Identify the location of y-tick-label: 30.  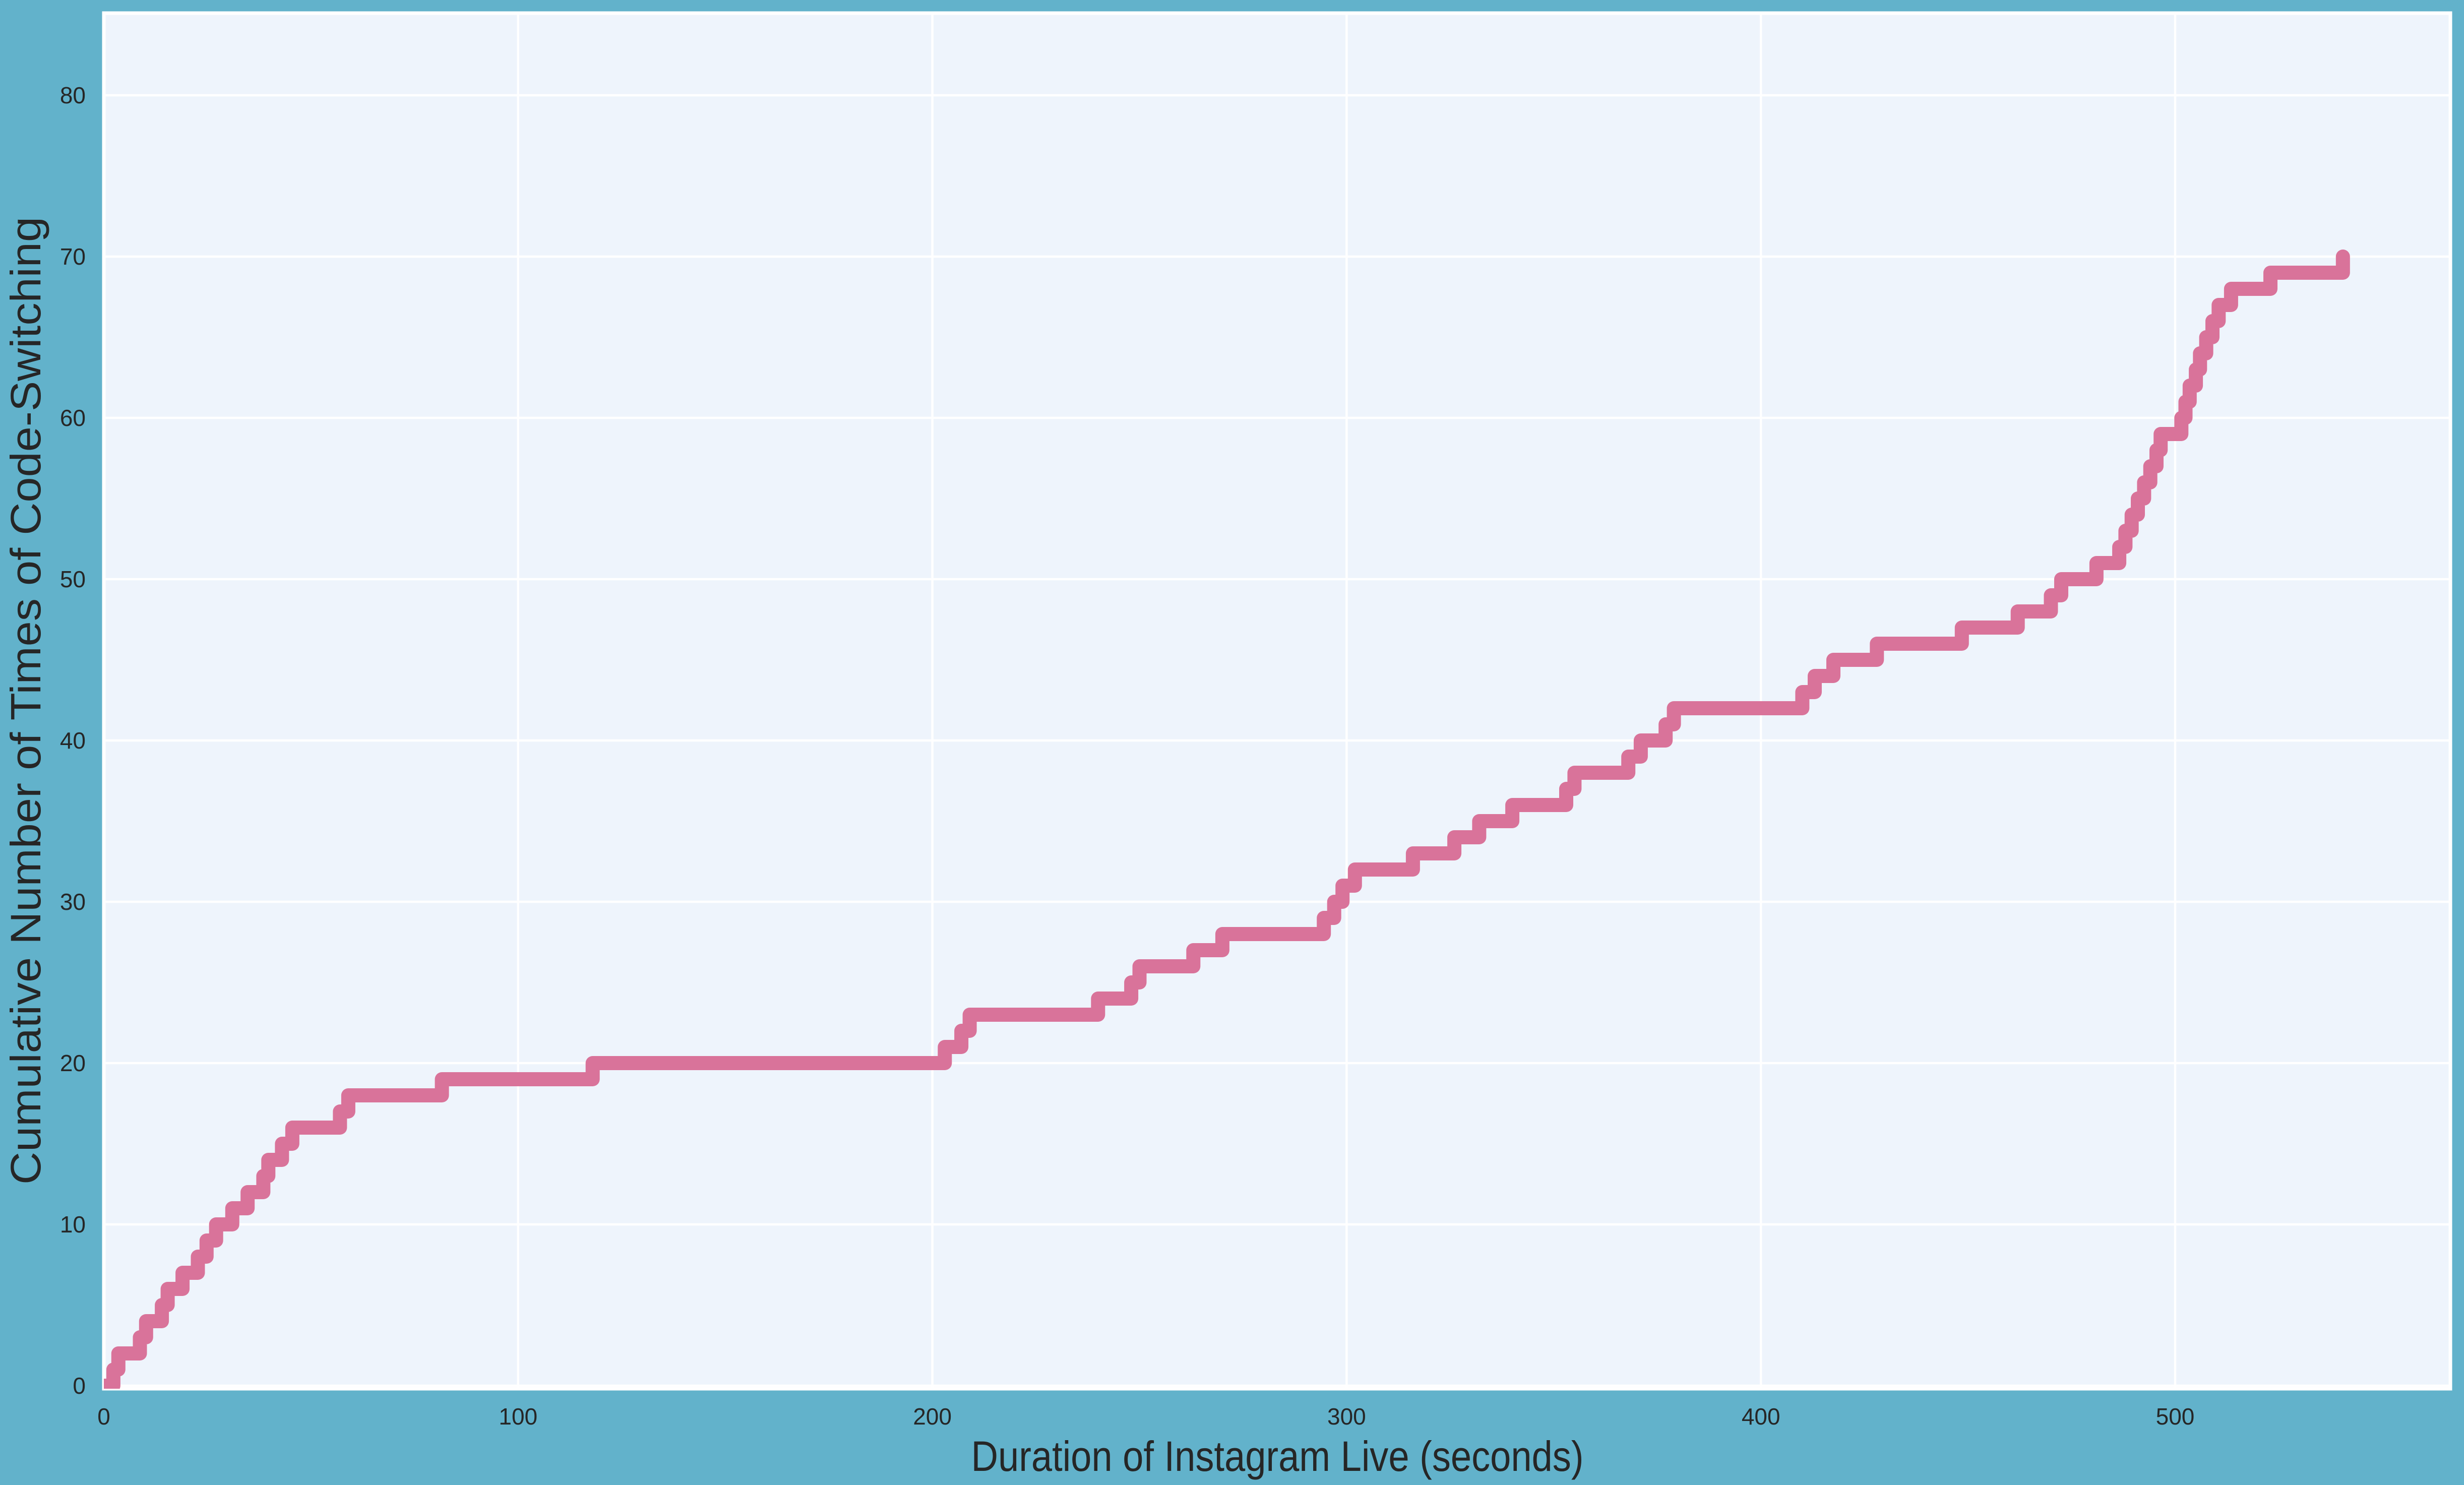
(73, 902).